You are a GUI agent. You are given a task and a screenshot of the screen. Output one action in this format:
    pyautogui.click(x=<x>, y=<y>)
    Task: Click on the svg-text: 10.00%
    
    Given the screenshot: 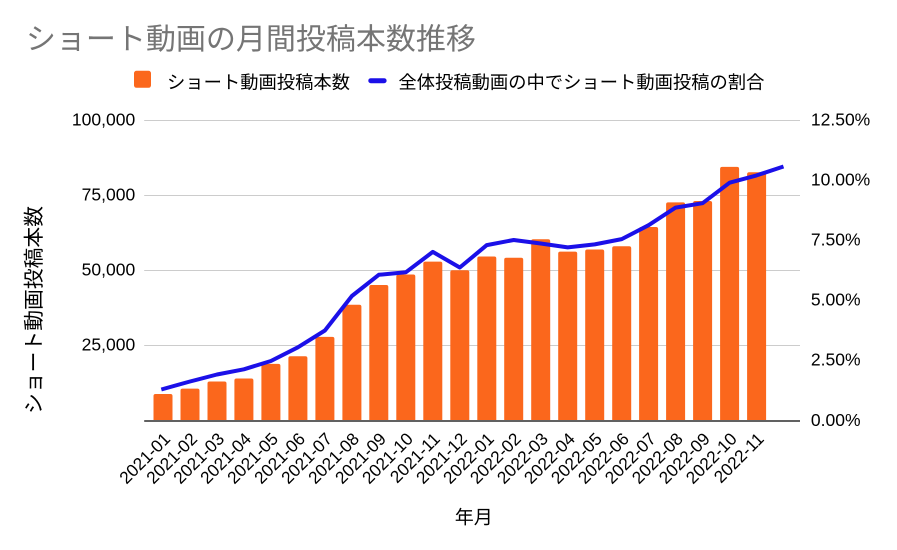 What is the action you would take?
    pyautogui.click(x=840, y=180)
    